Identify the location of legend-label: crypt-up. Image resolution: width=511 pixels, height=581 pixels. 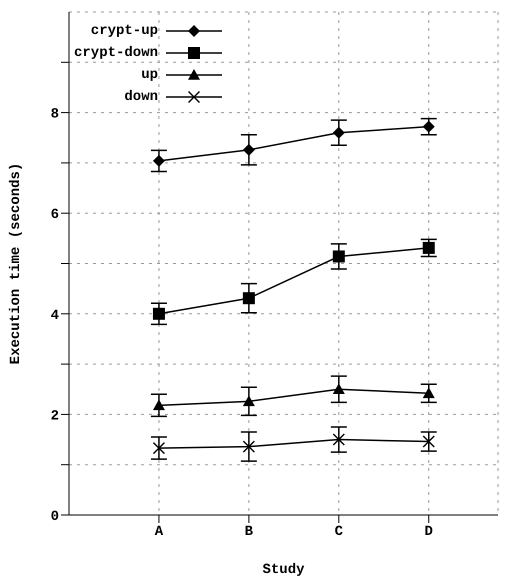
(124, 31).